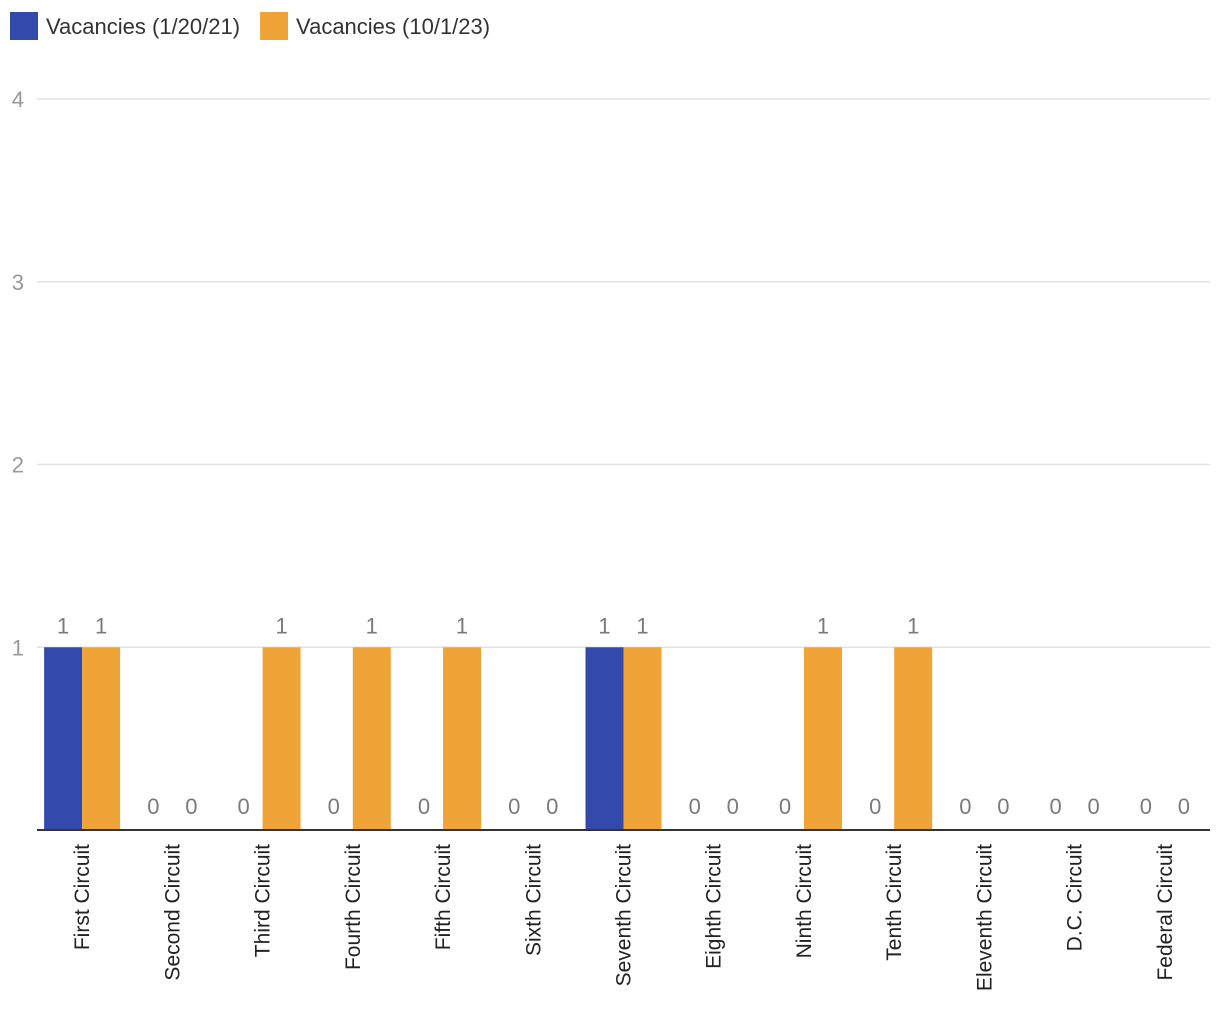 This screenshot has width=1220, height=1020. What do you see at coordinates (63, 625) in the screenshot?
I see `data-label-0-0: 1` at bounding box center [63, 625].